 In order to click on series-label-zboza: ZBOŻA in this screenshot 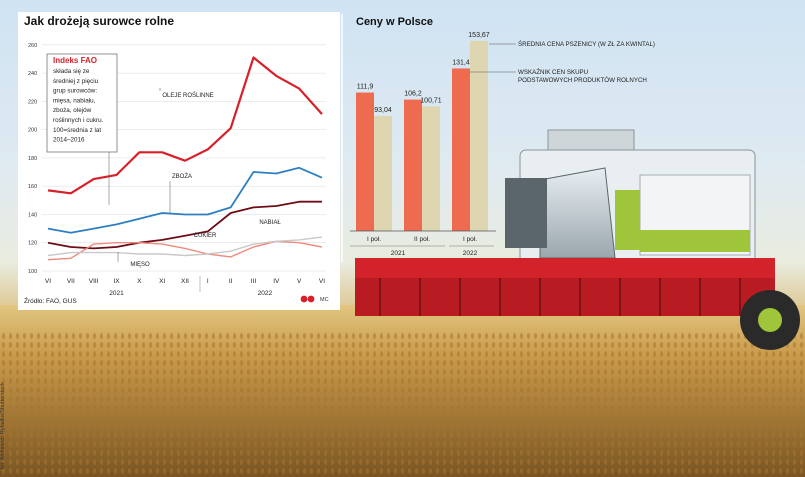, I will do `click(182, 176)`.